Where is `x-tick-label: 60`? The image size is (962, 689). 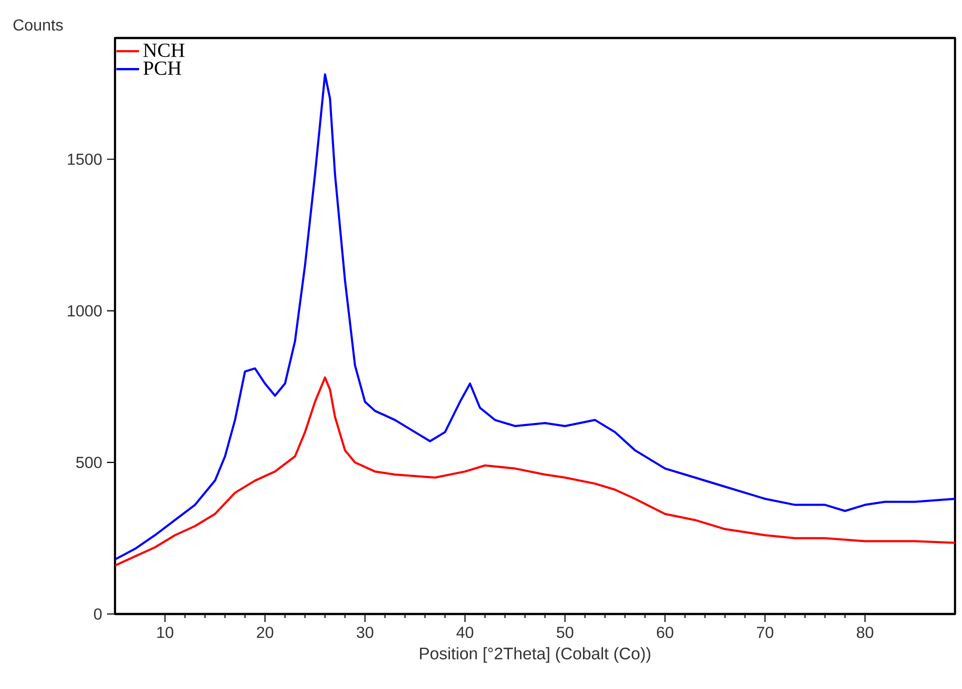
x-tick-label: 60 is located at coordinates (665, 632).